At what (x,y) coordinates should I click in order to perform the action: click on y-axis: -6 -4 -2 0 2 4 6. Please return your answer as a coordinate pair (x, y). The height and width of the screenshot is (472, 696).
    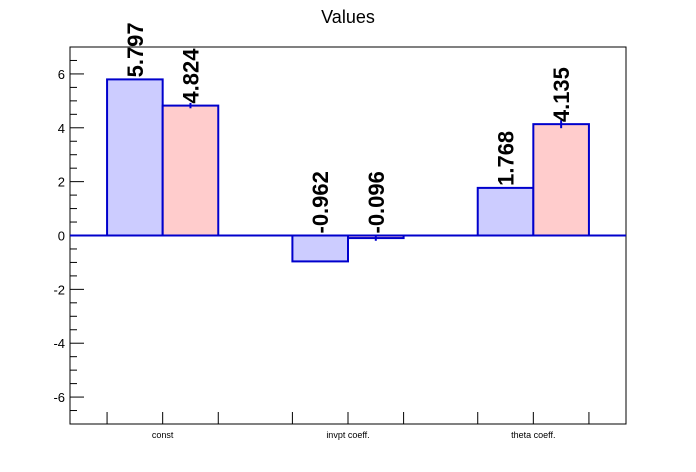
    Looking at the image, I should click on (68, 235).